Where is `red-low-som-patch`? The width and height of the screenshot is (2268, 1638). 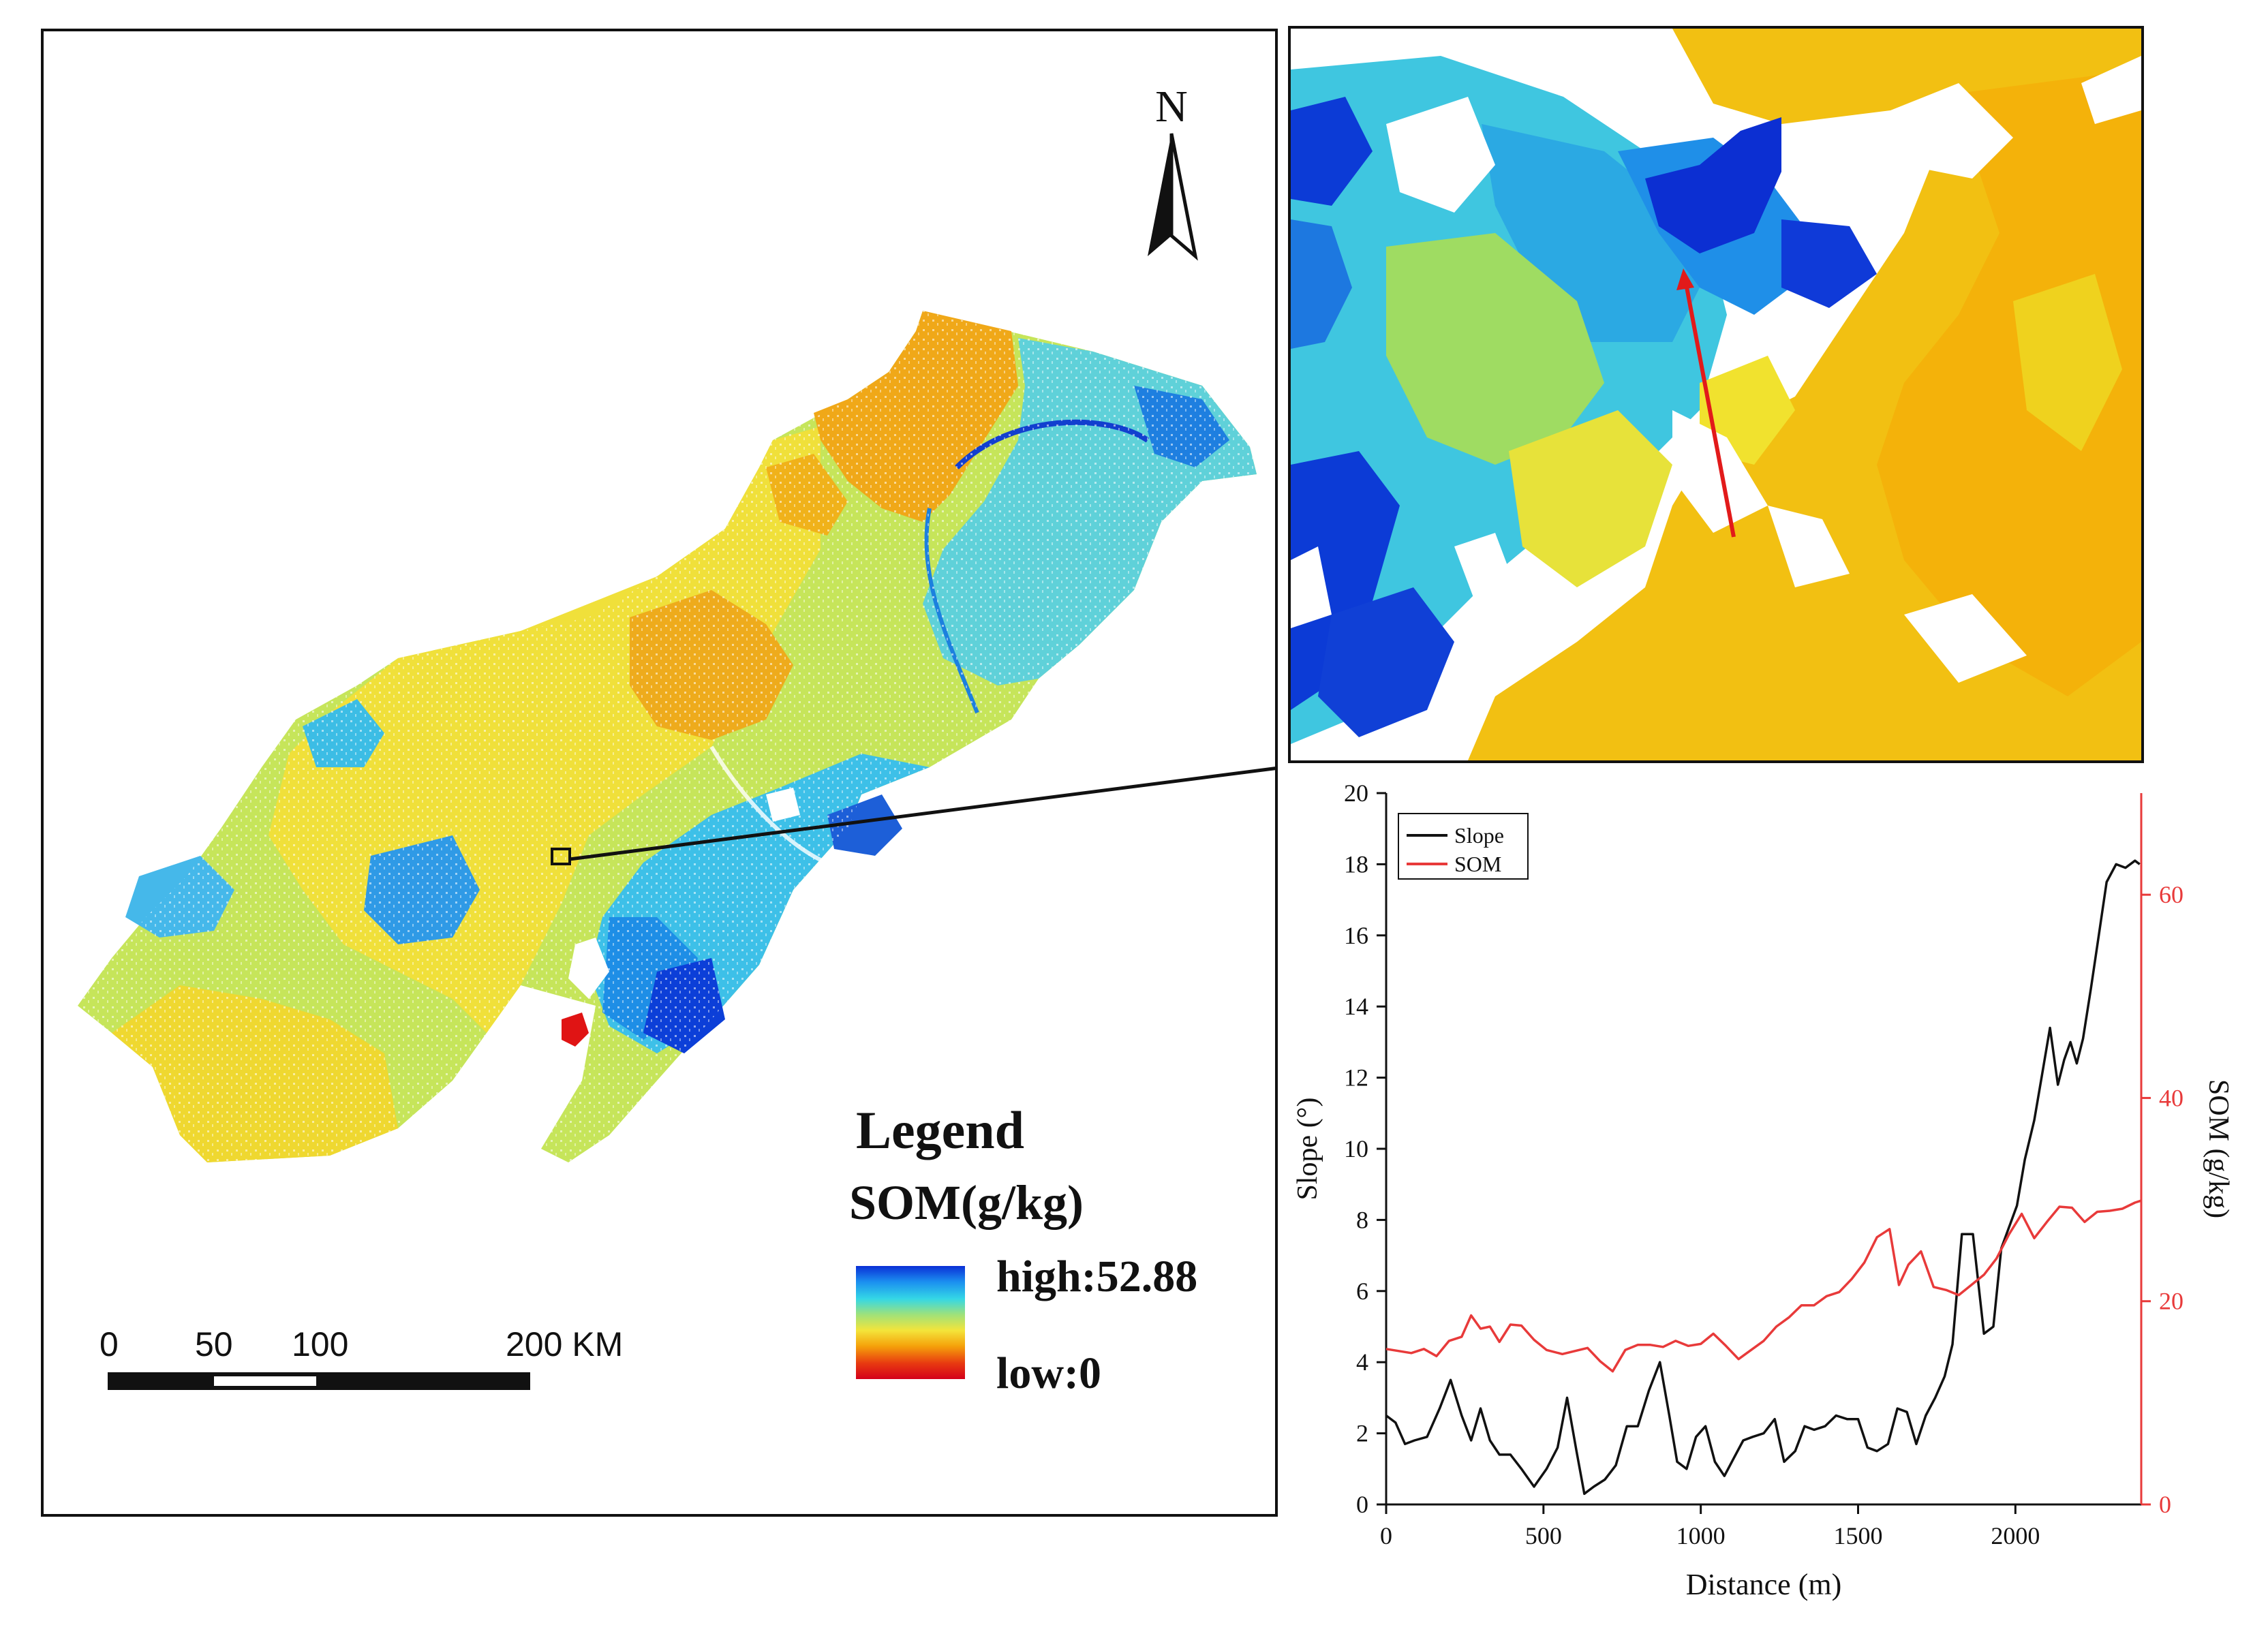
red-low-som-patch is located at coordinates (575, 1030).